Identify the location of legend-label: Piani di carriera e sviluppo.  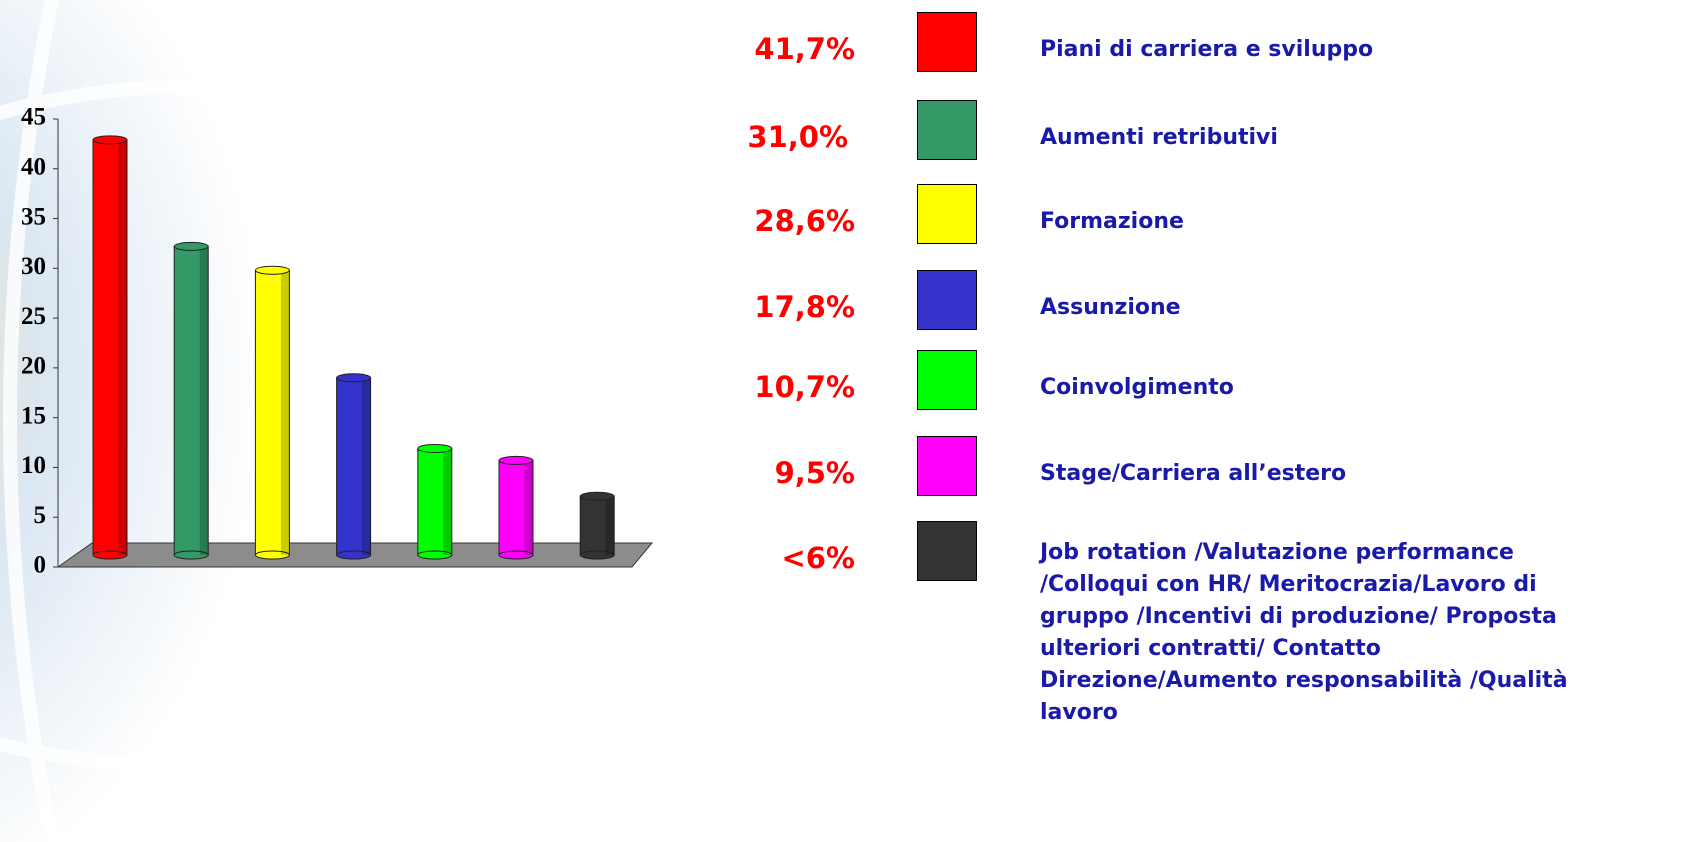
(1207, 49).